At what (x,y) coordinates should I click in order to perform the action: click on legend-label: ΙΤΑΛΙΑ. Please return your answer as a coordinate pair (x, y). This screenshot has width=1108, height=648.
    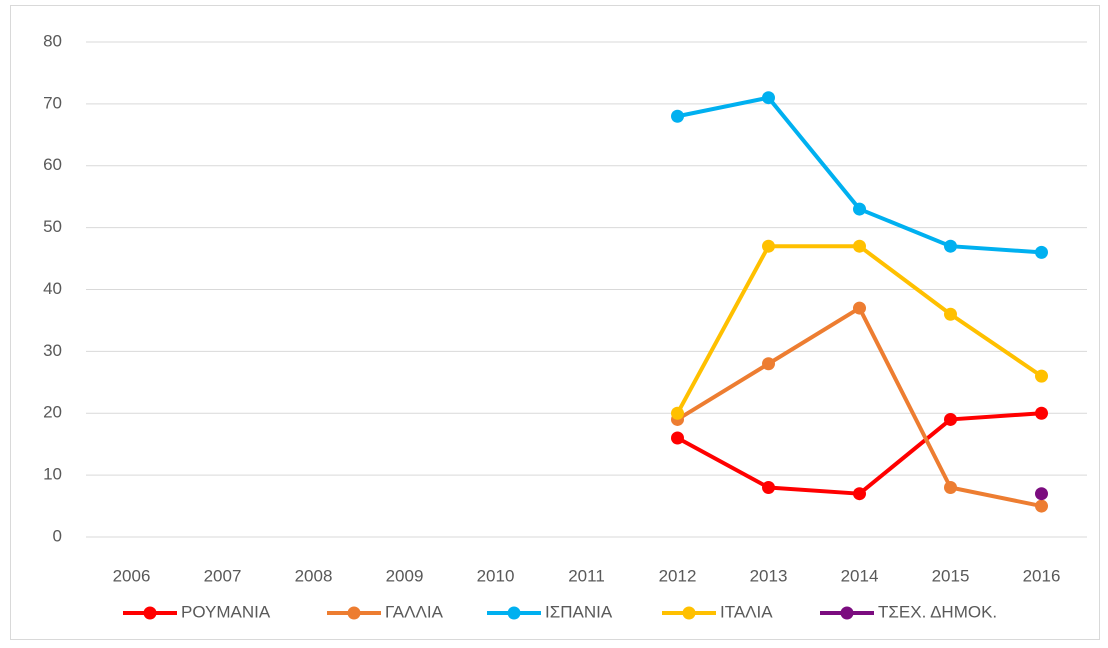
    Looking at the image, I should click on (746, 611).